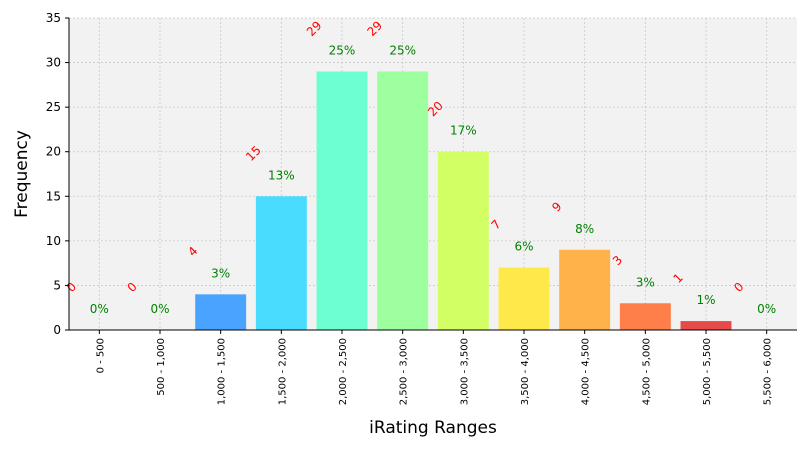 The image size is (810, 450). Describe the element at coordinates (161, 367) in the screenshot. I see `x-tick-label: 500 - 1,000` at that location.